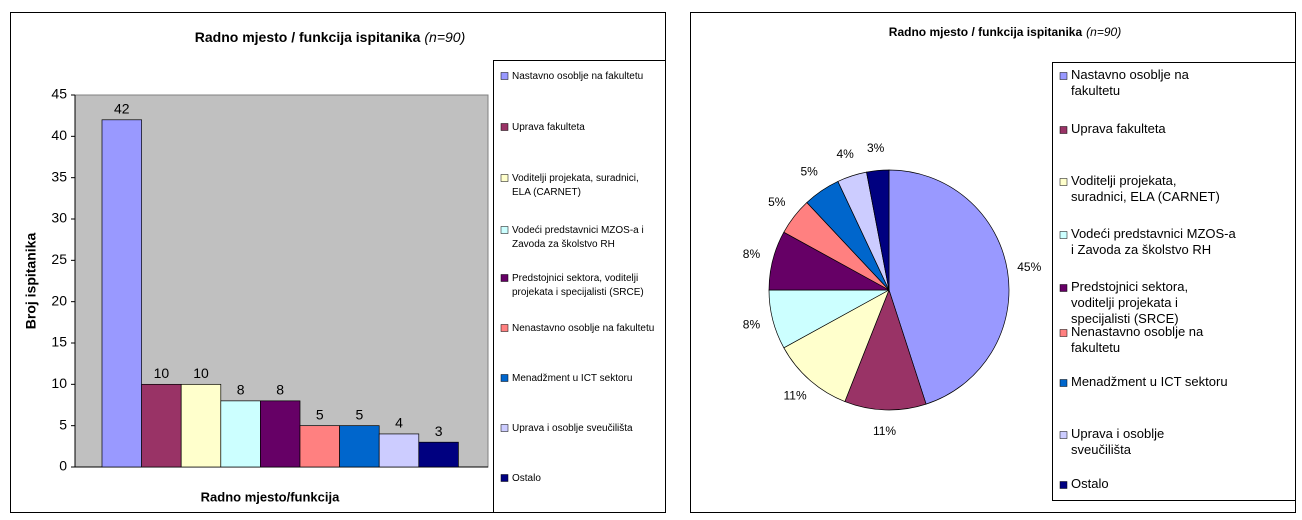 The height and width of the screenshot is (520, 1302). Describe the element at coordinates (399, 423) in the screenshot. I see `data-label: 4` at that location.